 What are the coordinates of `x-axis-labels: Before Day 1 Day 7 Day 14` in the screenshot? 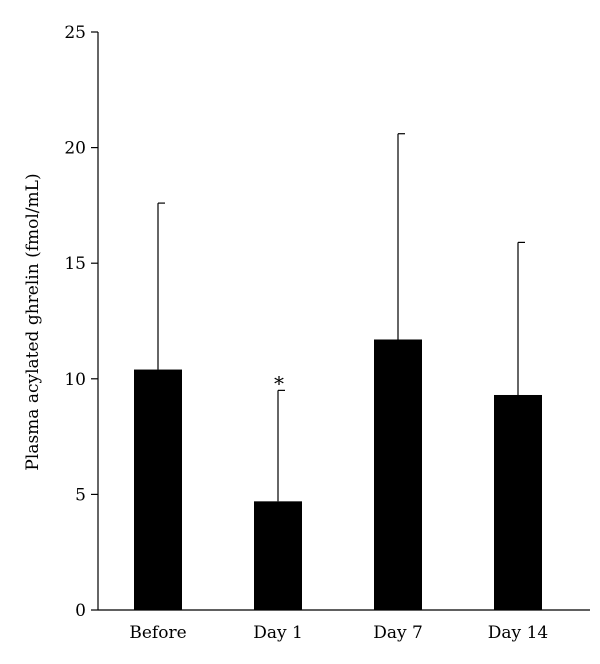 It's located at (338, 633).